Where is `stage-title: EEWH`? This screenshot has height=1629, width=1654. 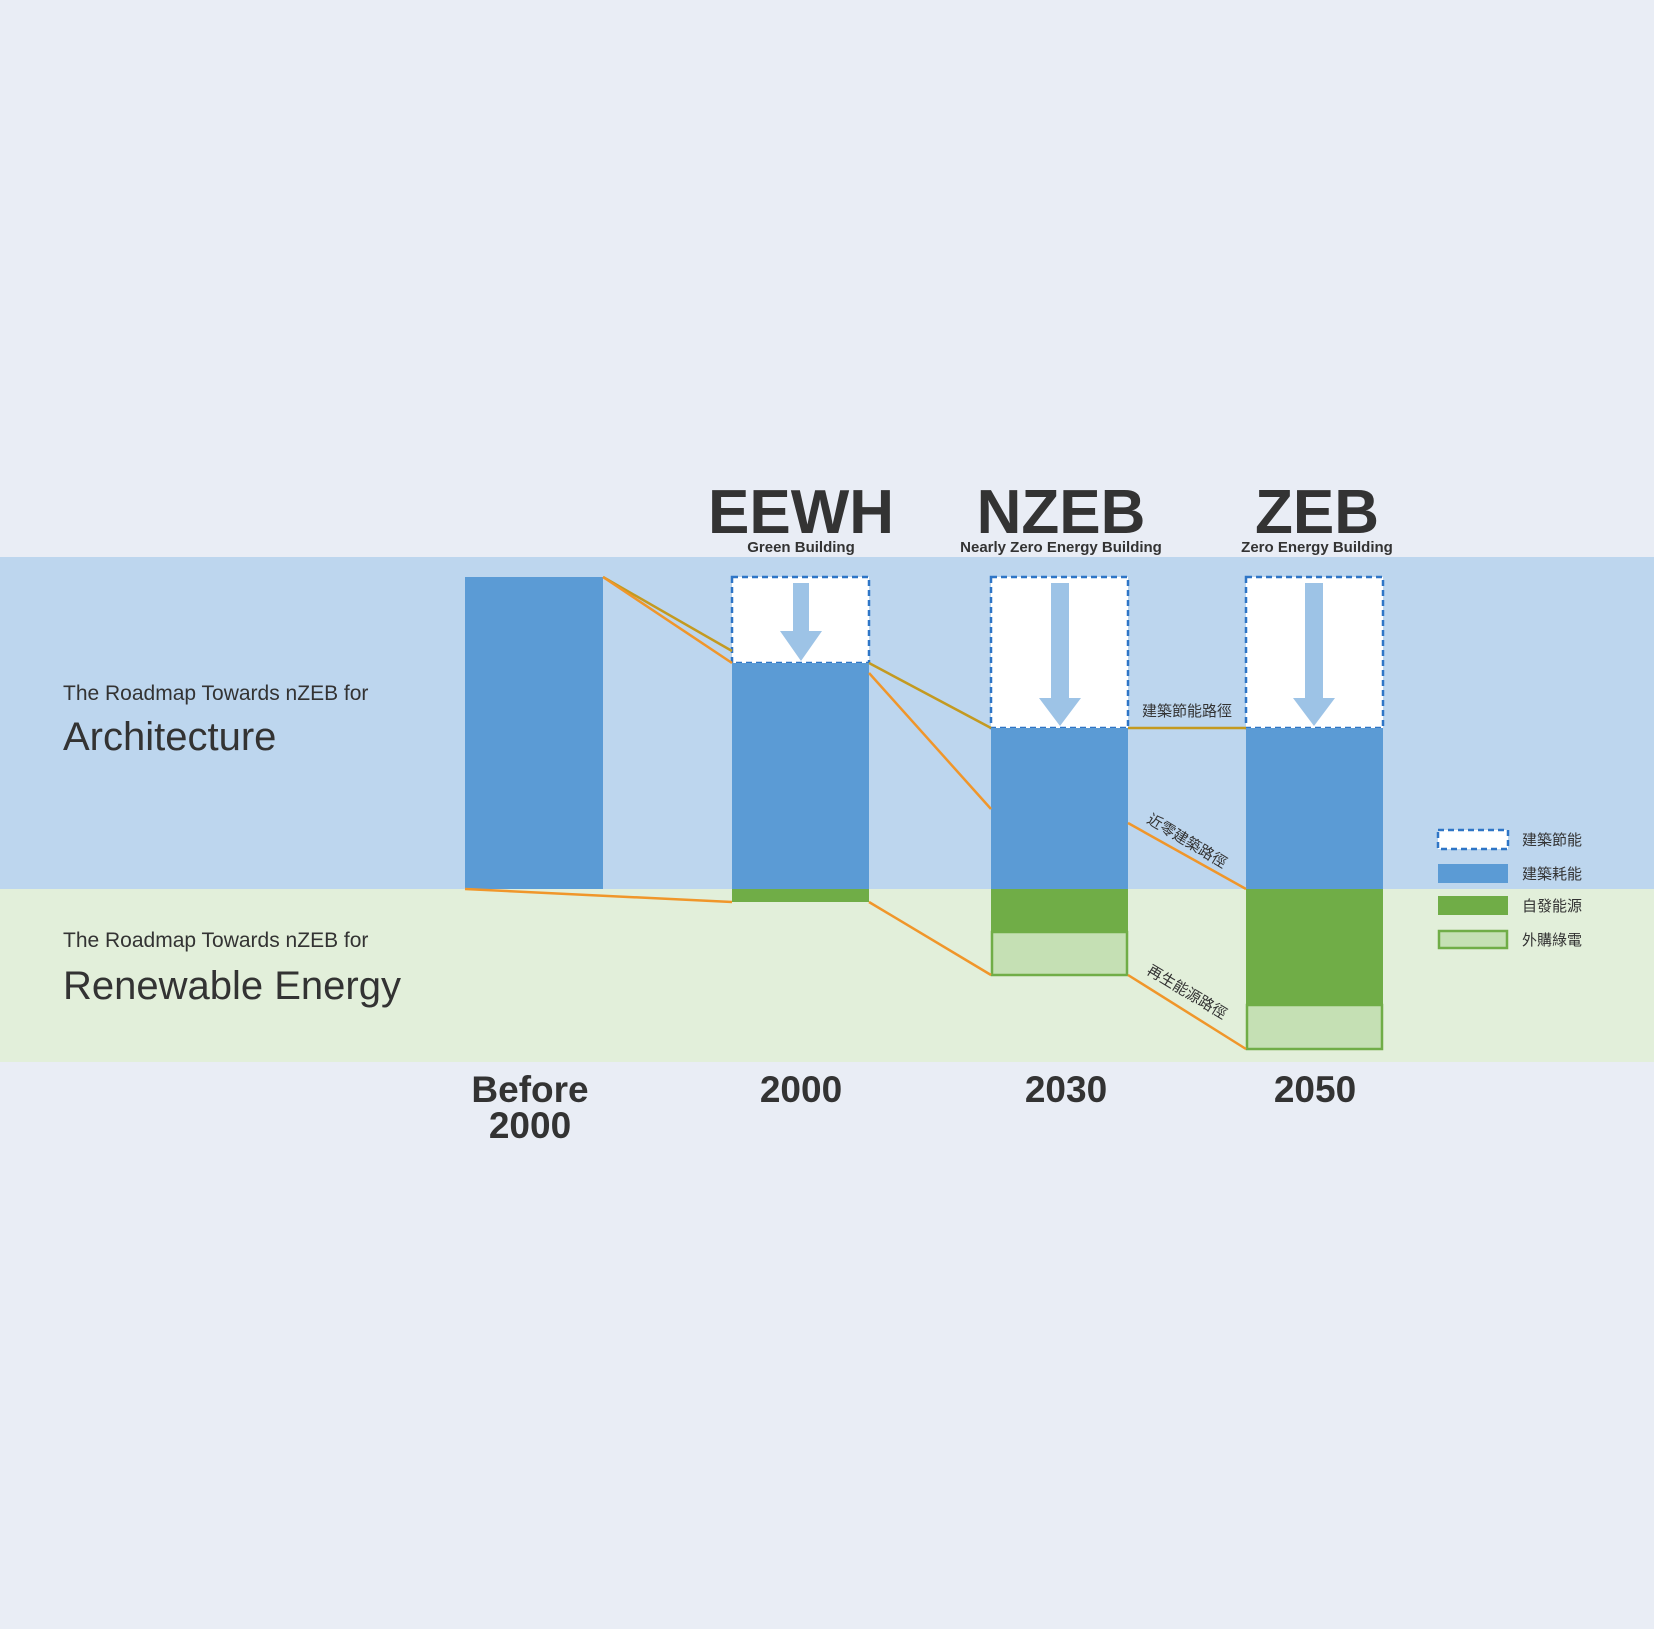 stage-title: EEWH is located at coordinates (801, 512).